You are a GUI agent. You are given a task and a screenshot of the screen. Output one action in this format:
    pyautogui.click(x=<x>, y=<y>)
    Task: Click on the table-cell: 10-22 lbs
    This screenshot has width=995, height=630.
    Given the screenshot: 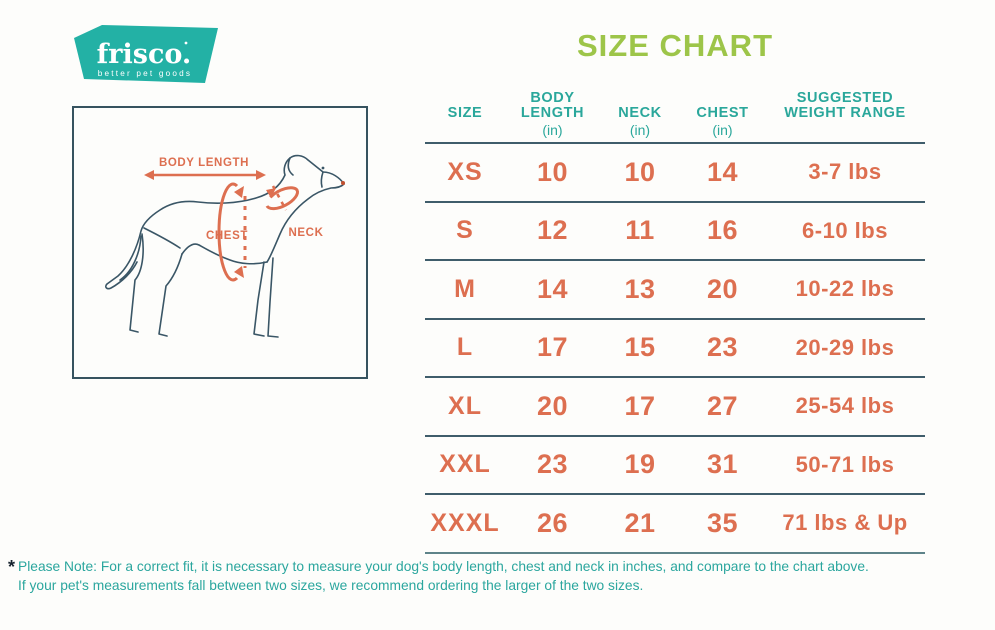 What is the action you would take?
    pyautogui.click(x=845, y=289)
    